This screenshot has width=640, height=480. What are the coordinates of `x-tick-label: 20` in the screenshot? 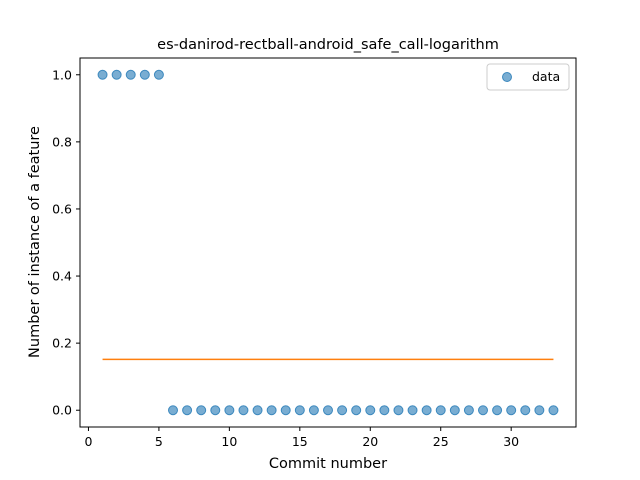 It's located at (370, 441).